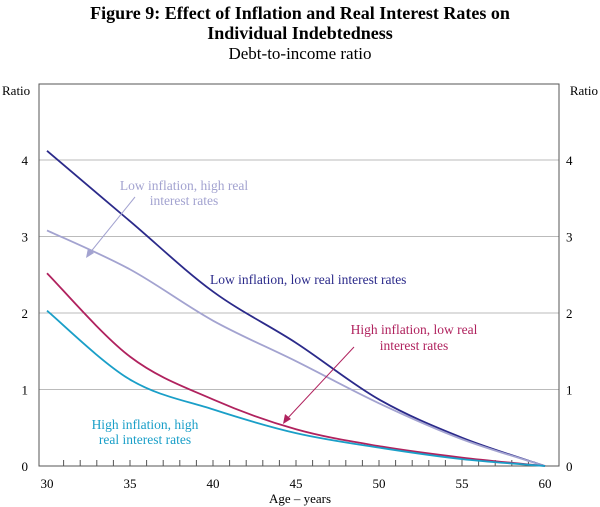  I want to click on x-tick-label: 60, so click(545, 483).